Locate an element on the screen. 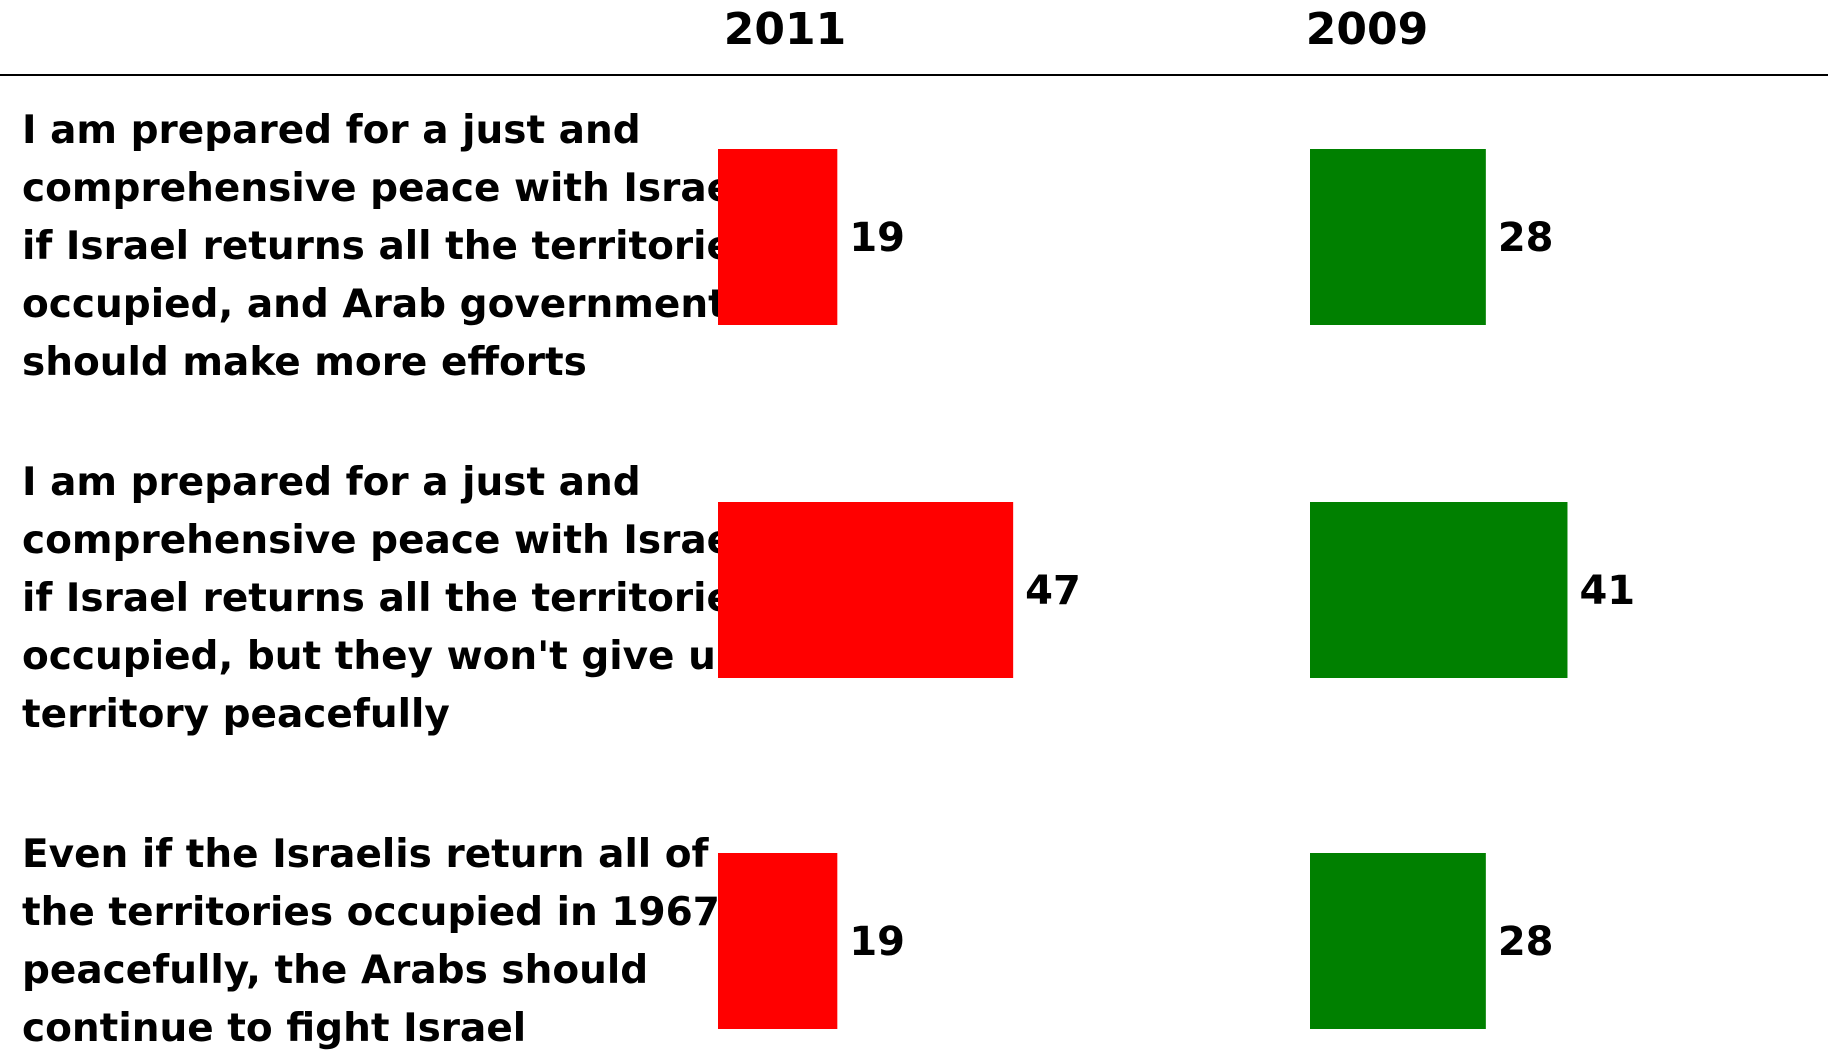 Image resolution: width=1828 pixels, height=1058 pixels. column-header-2009: 2009 is located at coordinates (1367, 29).